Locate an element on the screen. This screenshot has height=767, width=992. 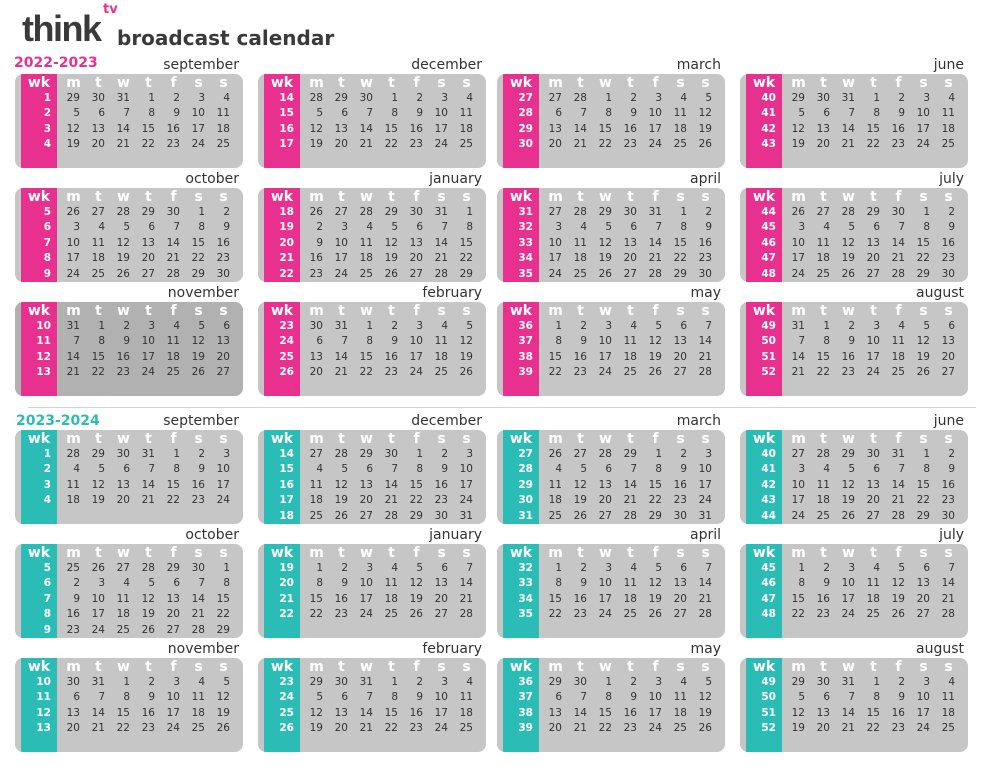
day-cell: 25 is located at coordinates (555, 515).